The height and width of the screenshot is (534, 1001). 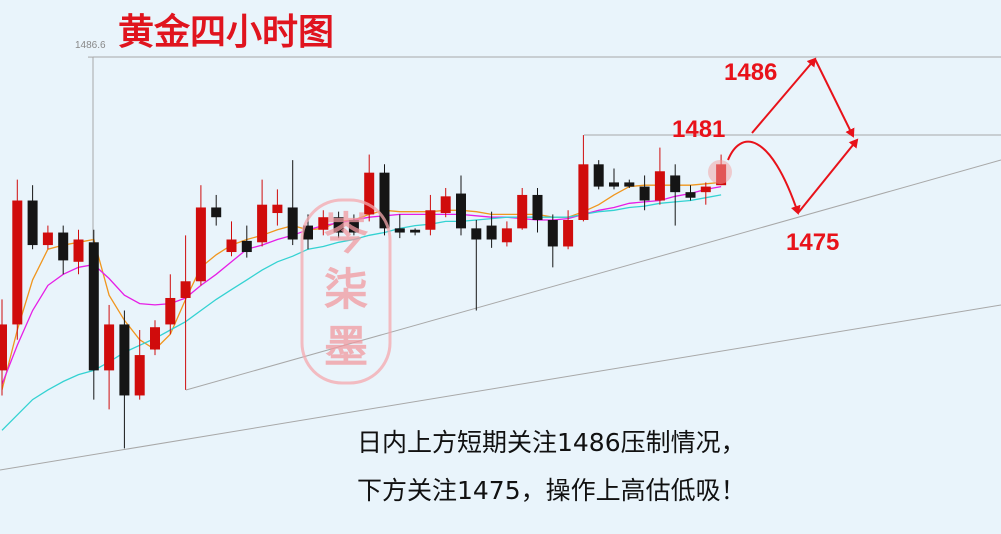 What do you see at coordinates (750, 72) in the screenshot?
I see `annotation: 1486` at bounding box center [750, 72].